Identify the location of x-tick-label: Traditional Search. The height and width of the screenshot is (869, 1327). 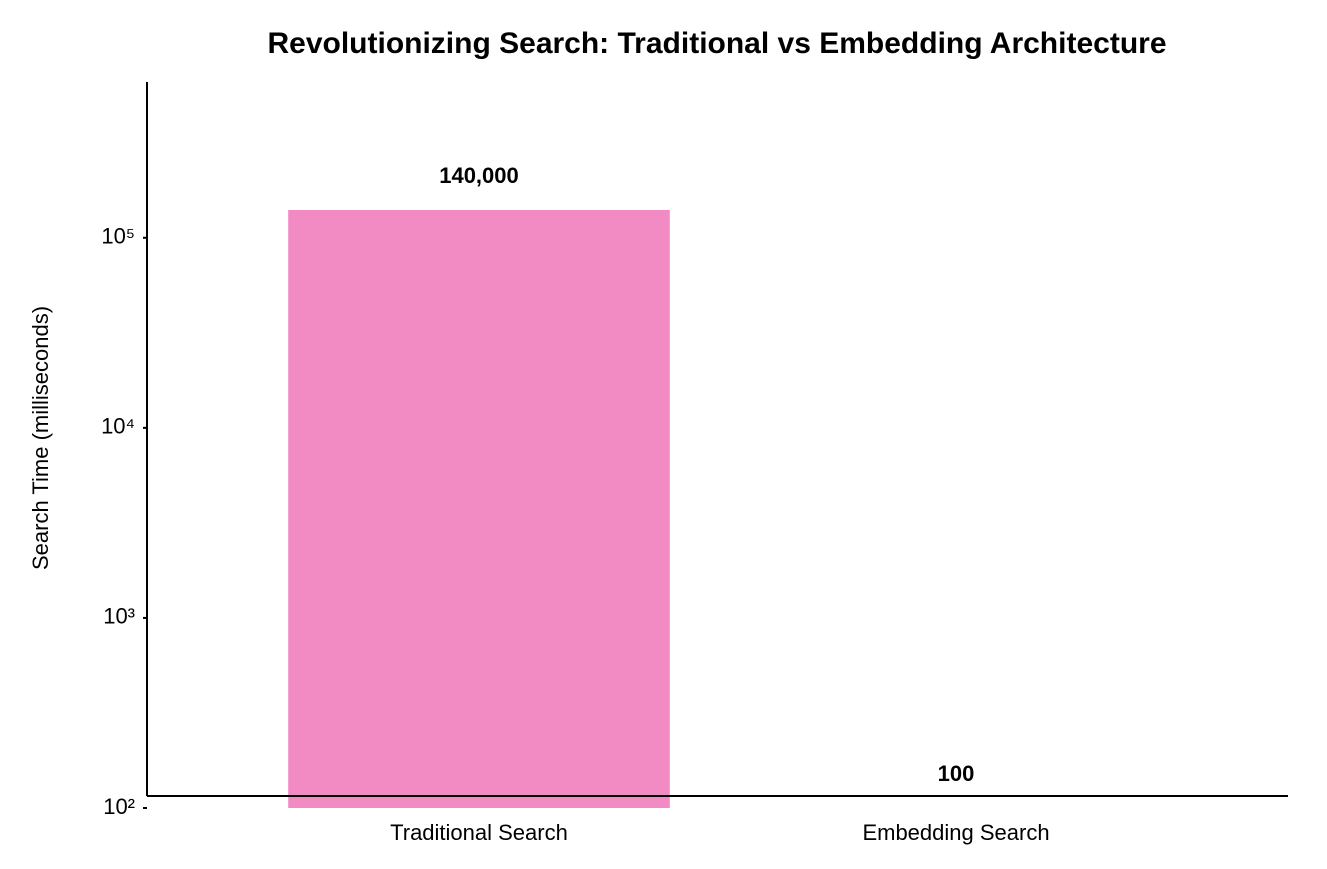
(479, 832).